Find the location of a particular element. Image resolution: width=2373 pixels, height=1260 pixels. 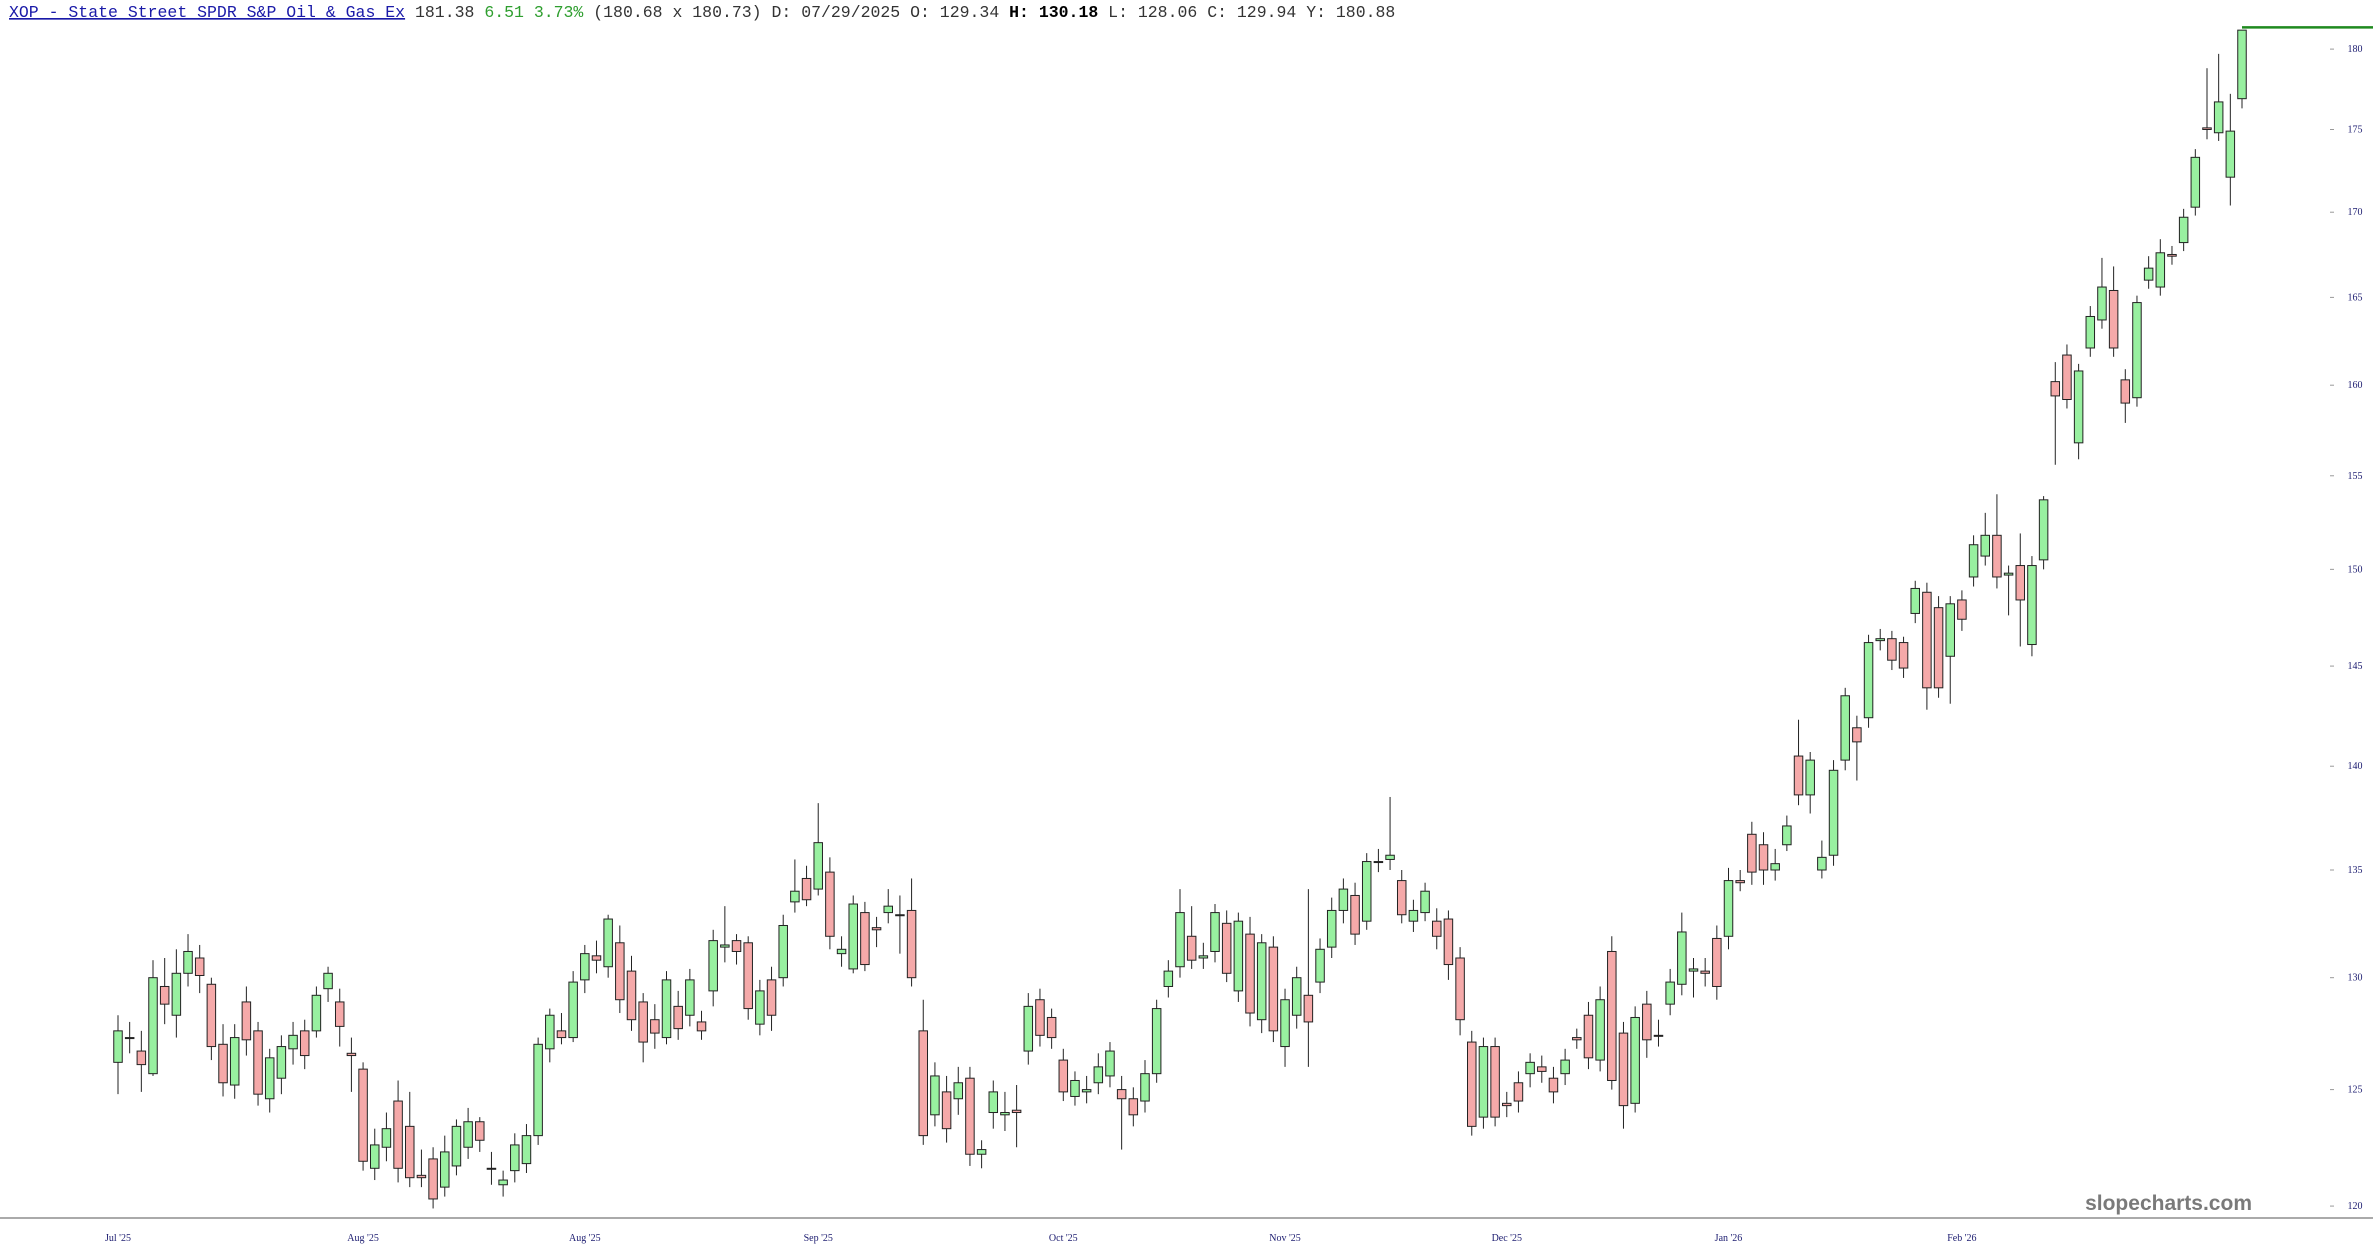

high: H: 130.18 is located at coordinates (1053, 12).